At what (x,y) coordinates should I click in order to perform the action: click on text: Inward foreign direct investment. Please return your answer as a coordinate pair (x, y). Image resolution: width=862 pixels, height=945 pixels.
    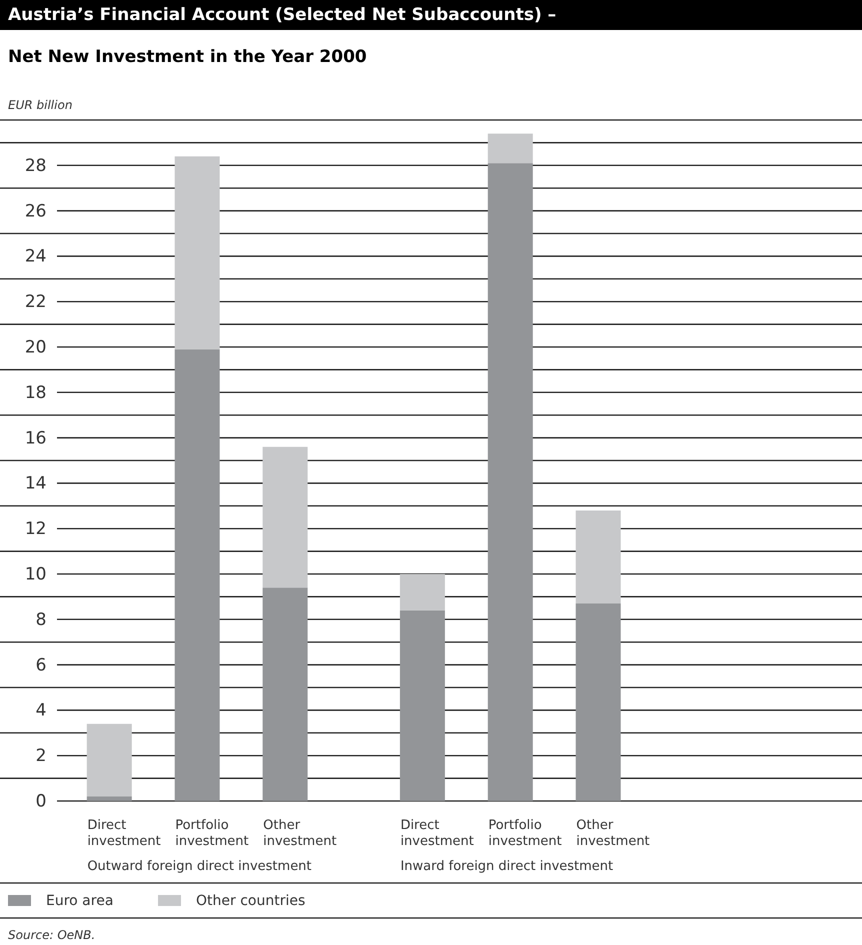
    Looking at the image, I should click on (507, 866).